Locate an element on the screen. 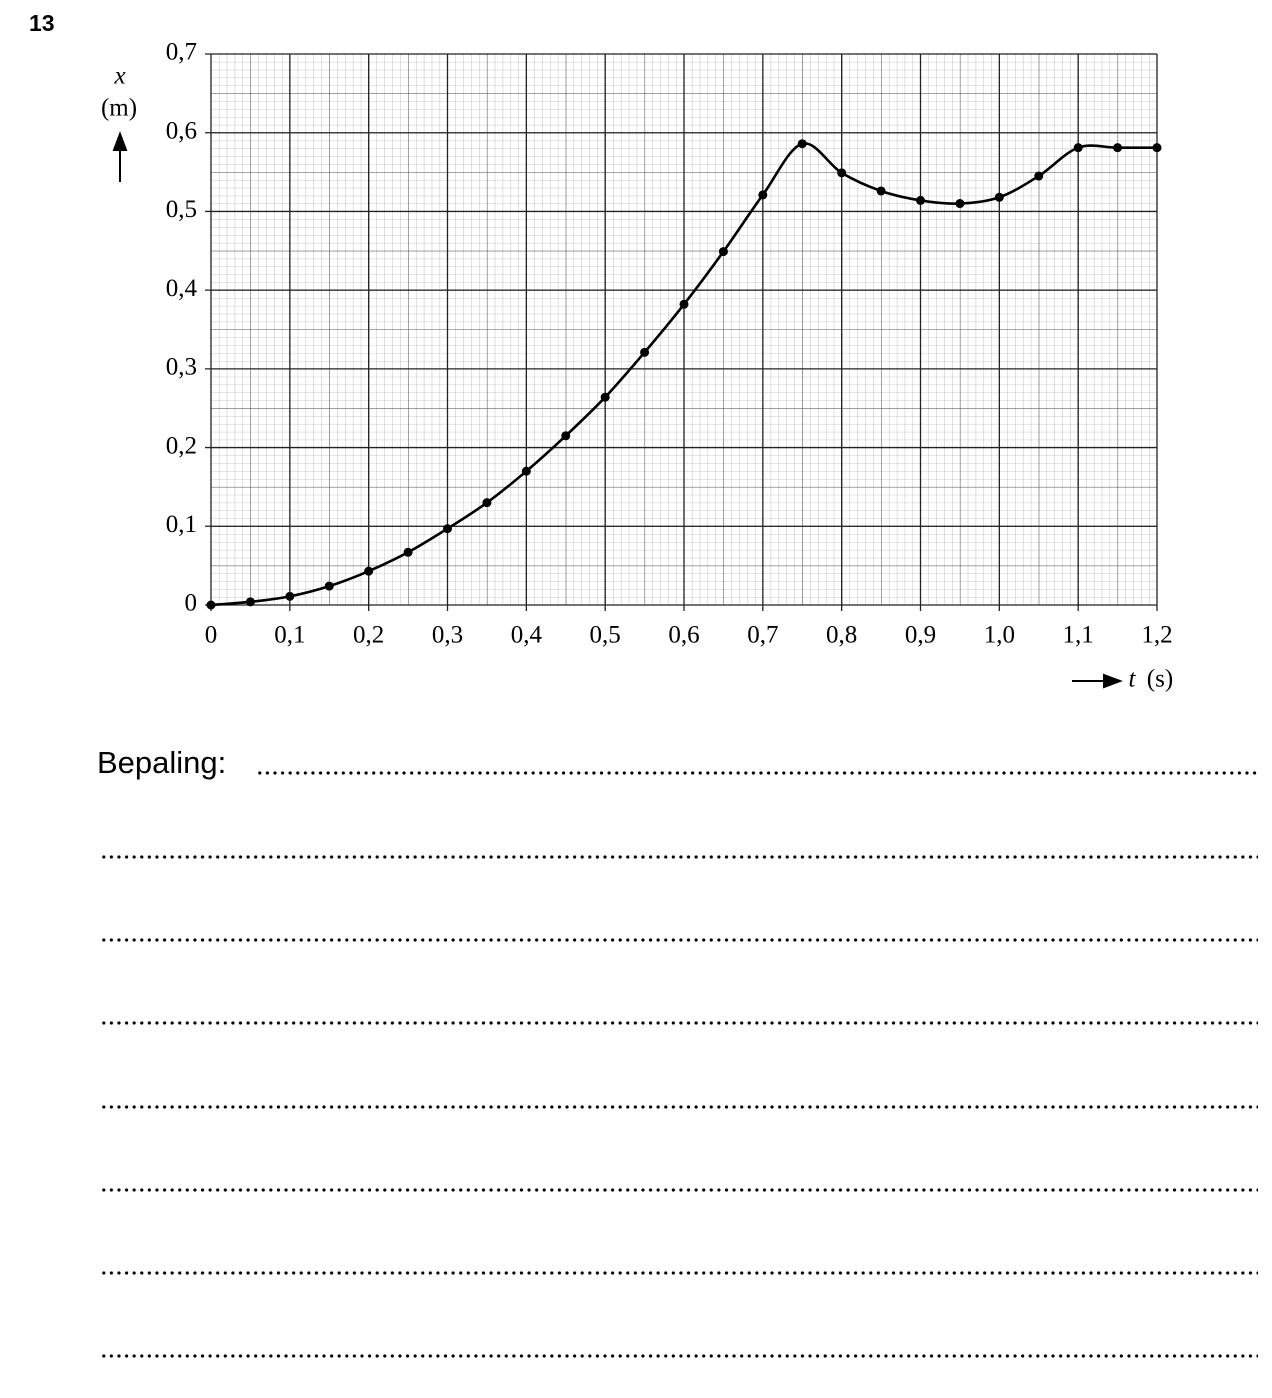 Image resolution: width=1272 pixels, height=1398 pixels. x-arrow is located at coordinates (1097, 681).